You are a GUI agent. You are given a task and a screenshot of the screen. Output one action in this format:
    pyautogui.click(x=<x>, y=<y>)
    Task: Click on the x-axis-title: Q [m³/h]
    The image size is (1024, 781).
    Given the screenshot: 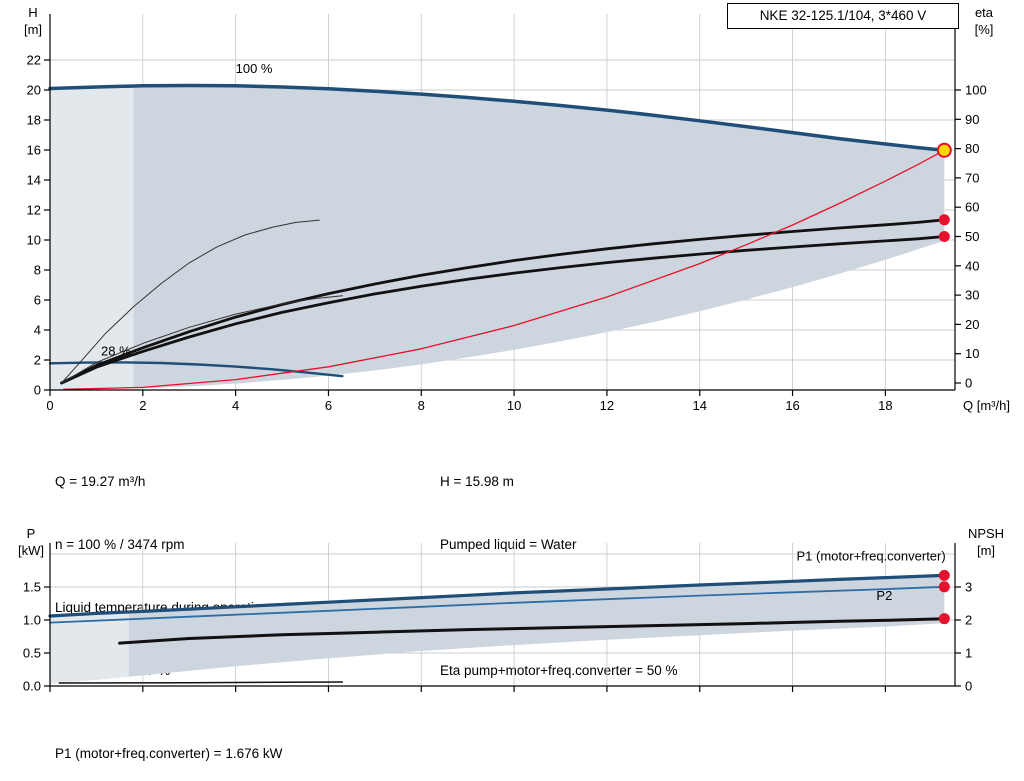 What is the action you would take?
    pyautogui.click(x=986, y=405)
    